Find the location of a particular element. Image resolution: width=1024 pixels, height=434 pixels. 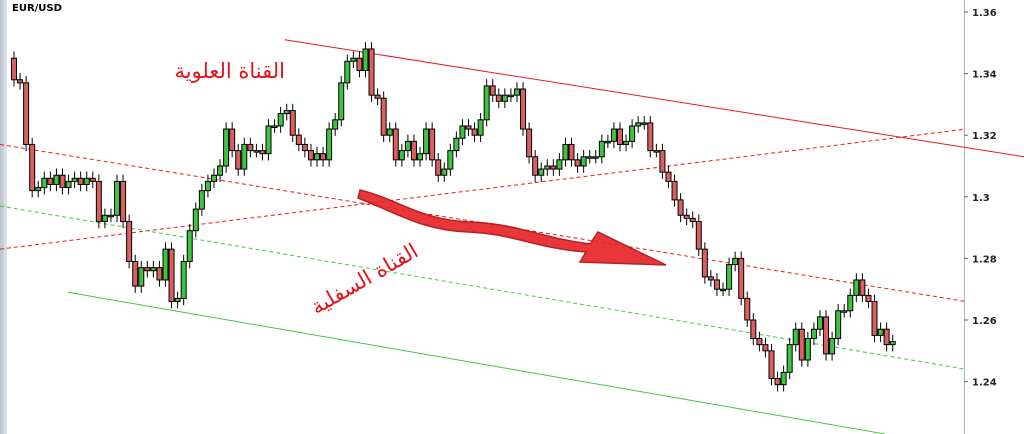

symbol-label: EUR/USD is located at coordinates (37, 8).